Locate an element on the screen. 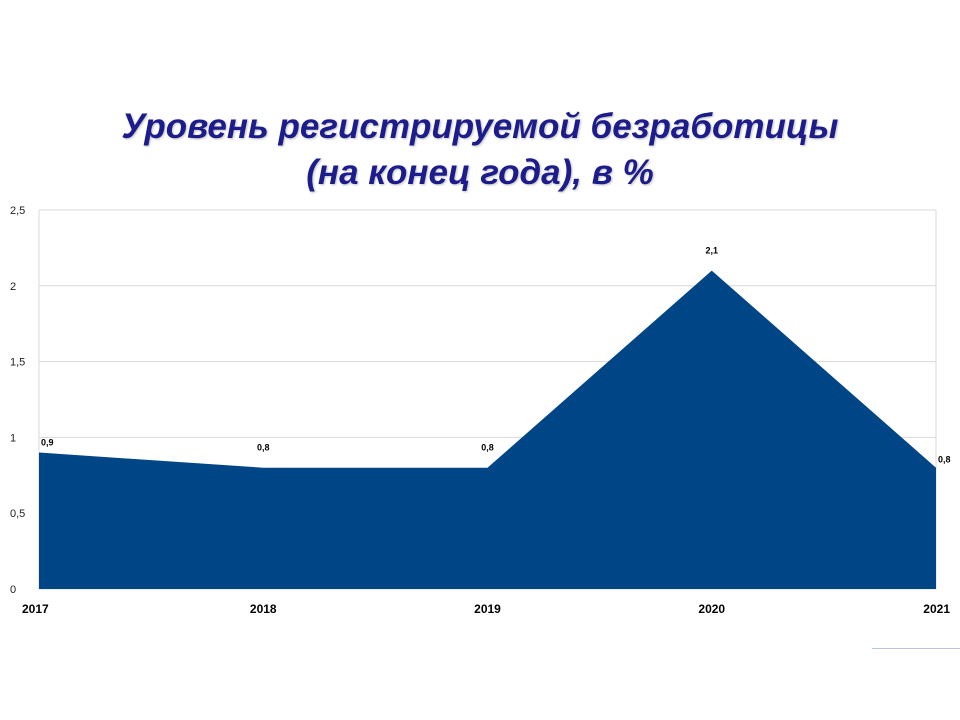 The width and height of the screenshot is (960, 720). y-tick-label: 1 is located at coordinates (13, 438).